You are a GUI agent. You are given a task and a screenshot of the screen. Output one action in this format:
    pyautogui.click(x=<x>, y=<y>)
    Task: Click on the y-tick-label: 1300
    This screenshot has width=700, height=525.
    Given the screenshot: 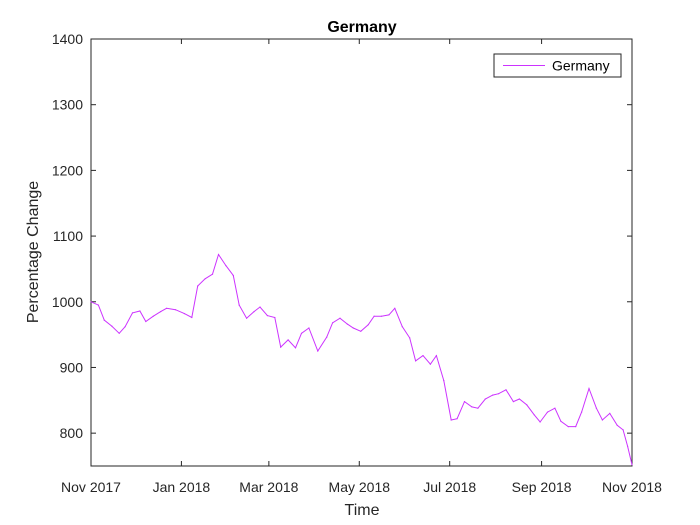 What is the action you would take?
    pyautogui.click(x=67, y=105)
    